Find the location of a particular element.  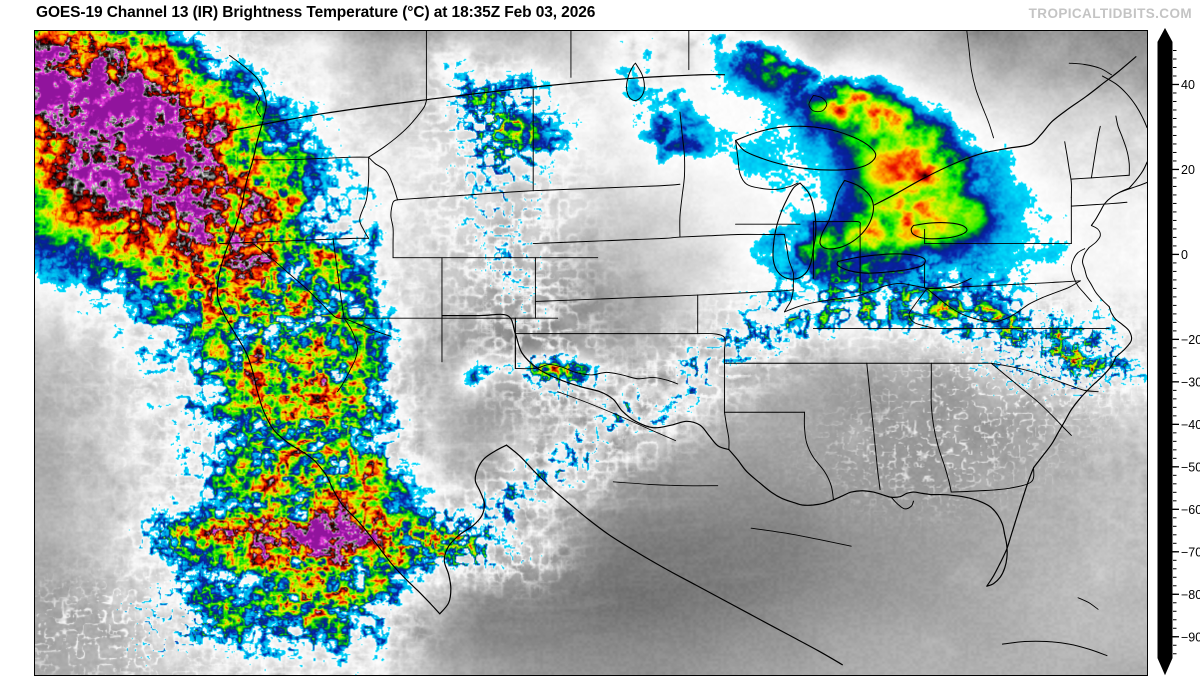

state-line-wv-oh is located at coordinates (922, 309).